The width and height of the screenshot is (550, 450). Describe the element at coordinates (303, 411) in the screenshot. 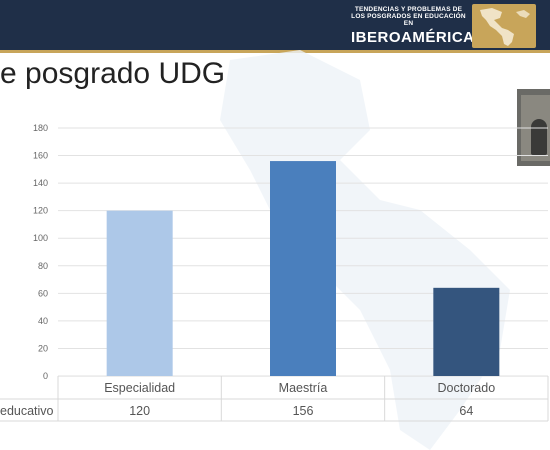

I see `data-label: 156` at that location.